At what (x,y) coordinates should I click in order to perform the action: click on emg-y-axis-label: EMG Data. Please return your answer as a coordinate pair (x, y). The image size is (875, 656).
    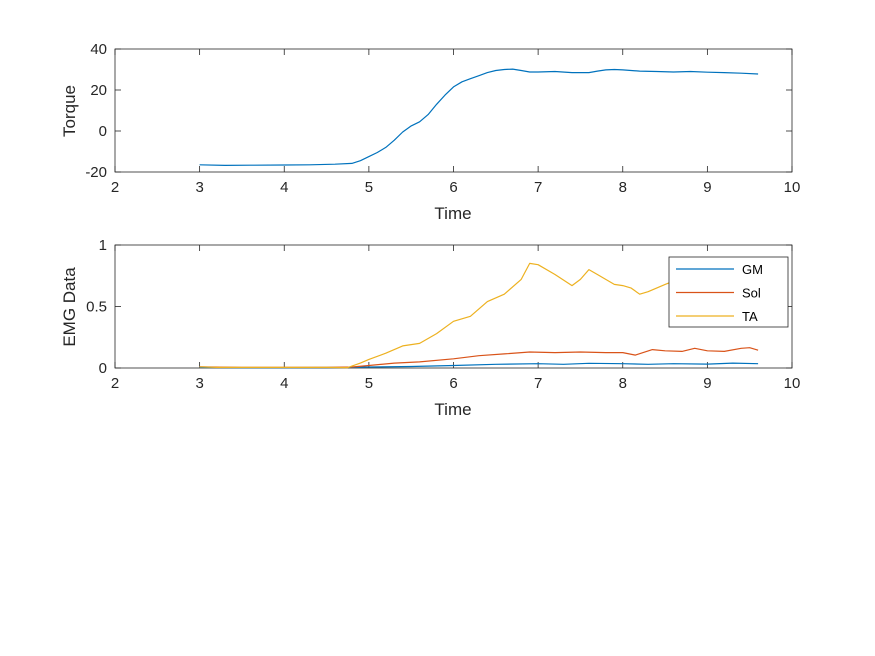
    Looking at the image, I should click on (69, 307).